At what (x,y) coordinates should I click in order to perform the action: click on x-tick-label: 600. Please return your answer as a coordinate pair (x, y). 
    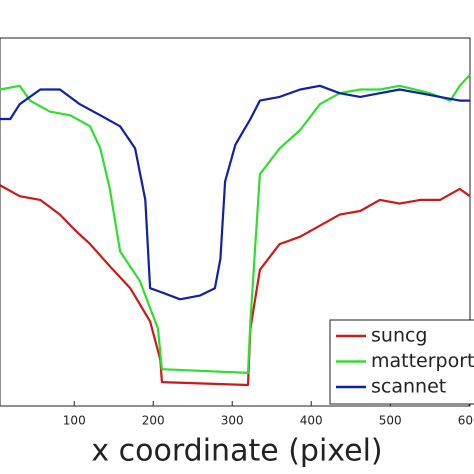
    Looking at the image, I should click on (466, 421).